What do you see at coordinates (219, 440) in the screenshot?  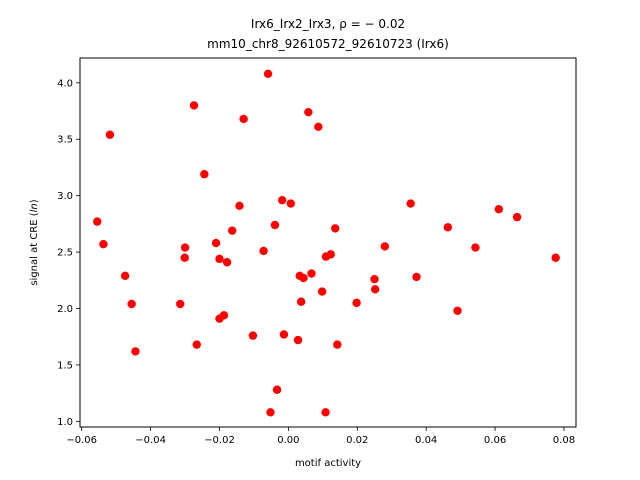 I see `x-tick-label: −0.02` at bounding box center [219, 440].